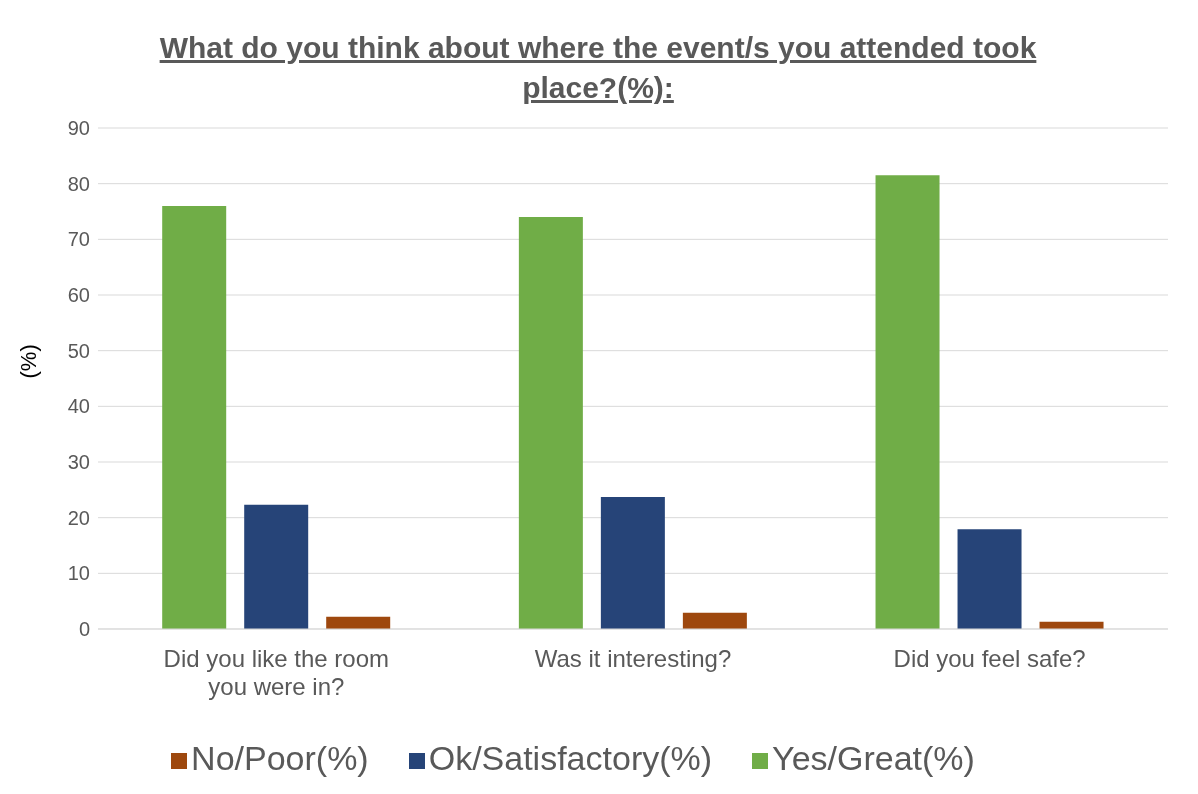 The height and width of the screenshot is (794, 1198). I want to click on y-tick-label: 50, so click(78, 350).